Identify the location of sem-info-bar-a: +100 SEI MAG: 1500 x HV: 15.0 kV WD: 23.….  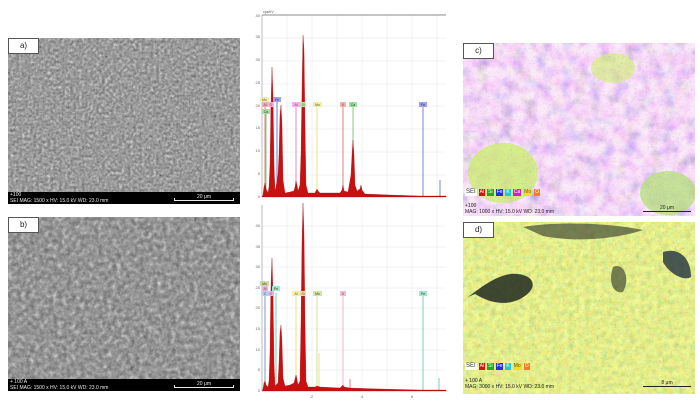
(124, 198).